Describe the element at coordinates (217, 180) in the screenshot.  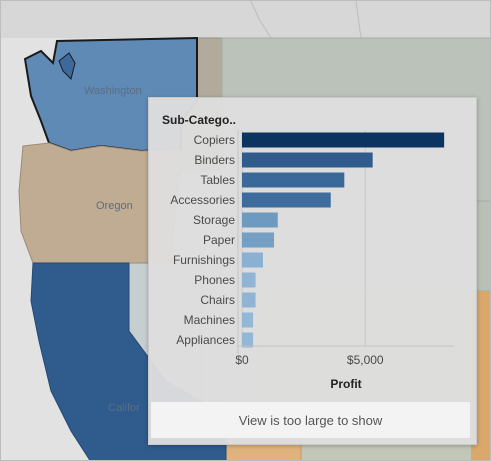
I see `category-label: Tables` at that location.